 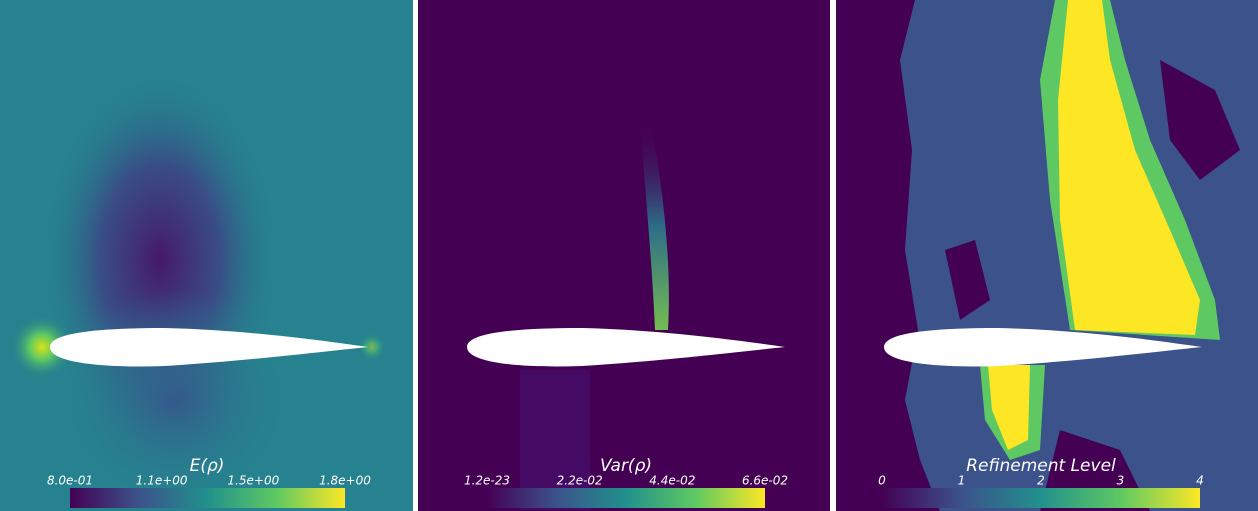 I want to click on colorbar-tick-label: 2.2e-02, so click(x=580, y=481).